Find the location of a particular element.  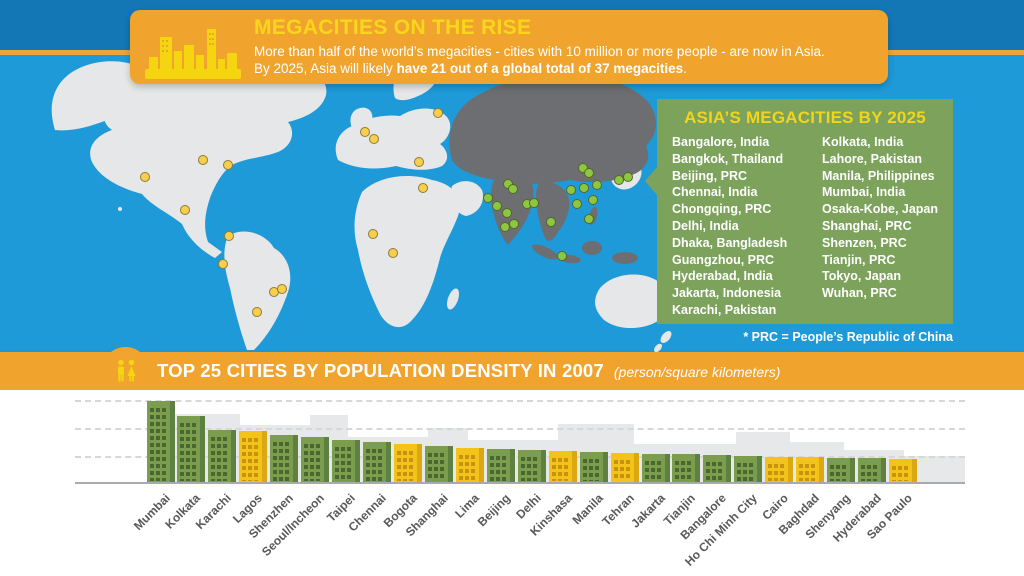

density-bar-seoul-incheon is located at coordinates (315, 459).